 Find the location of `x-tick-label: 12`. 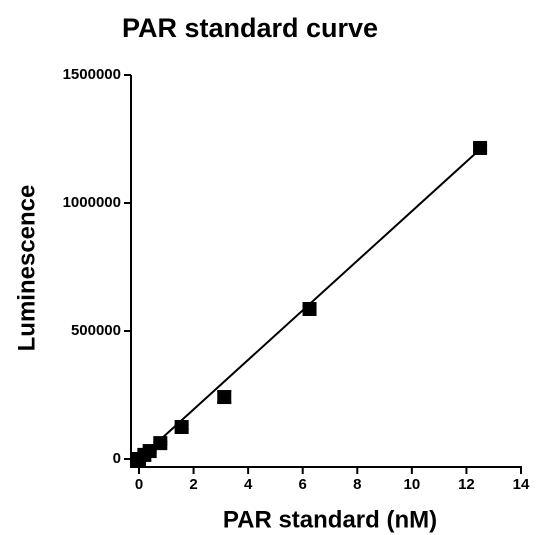

x-tick-label: 12 is located at coordinates (466, 484).